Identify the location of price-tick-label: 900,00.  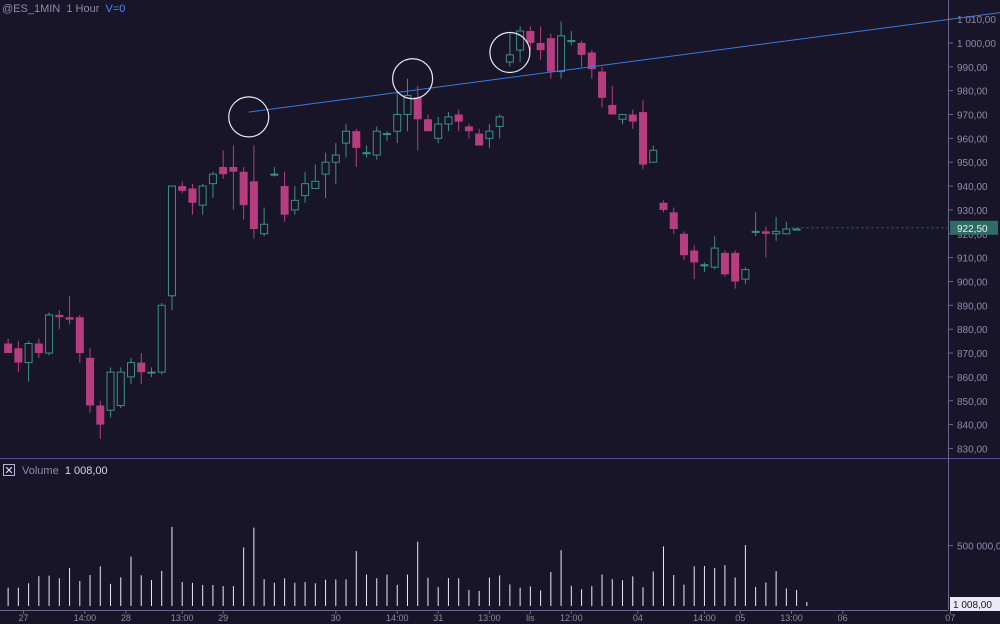
(972, 282).